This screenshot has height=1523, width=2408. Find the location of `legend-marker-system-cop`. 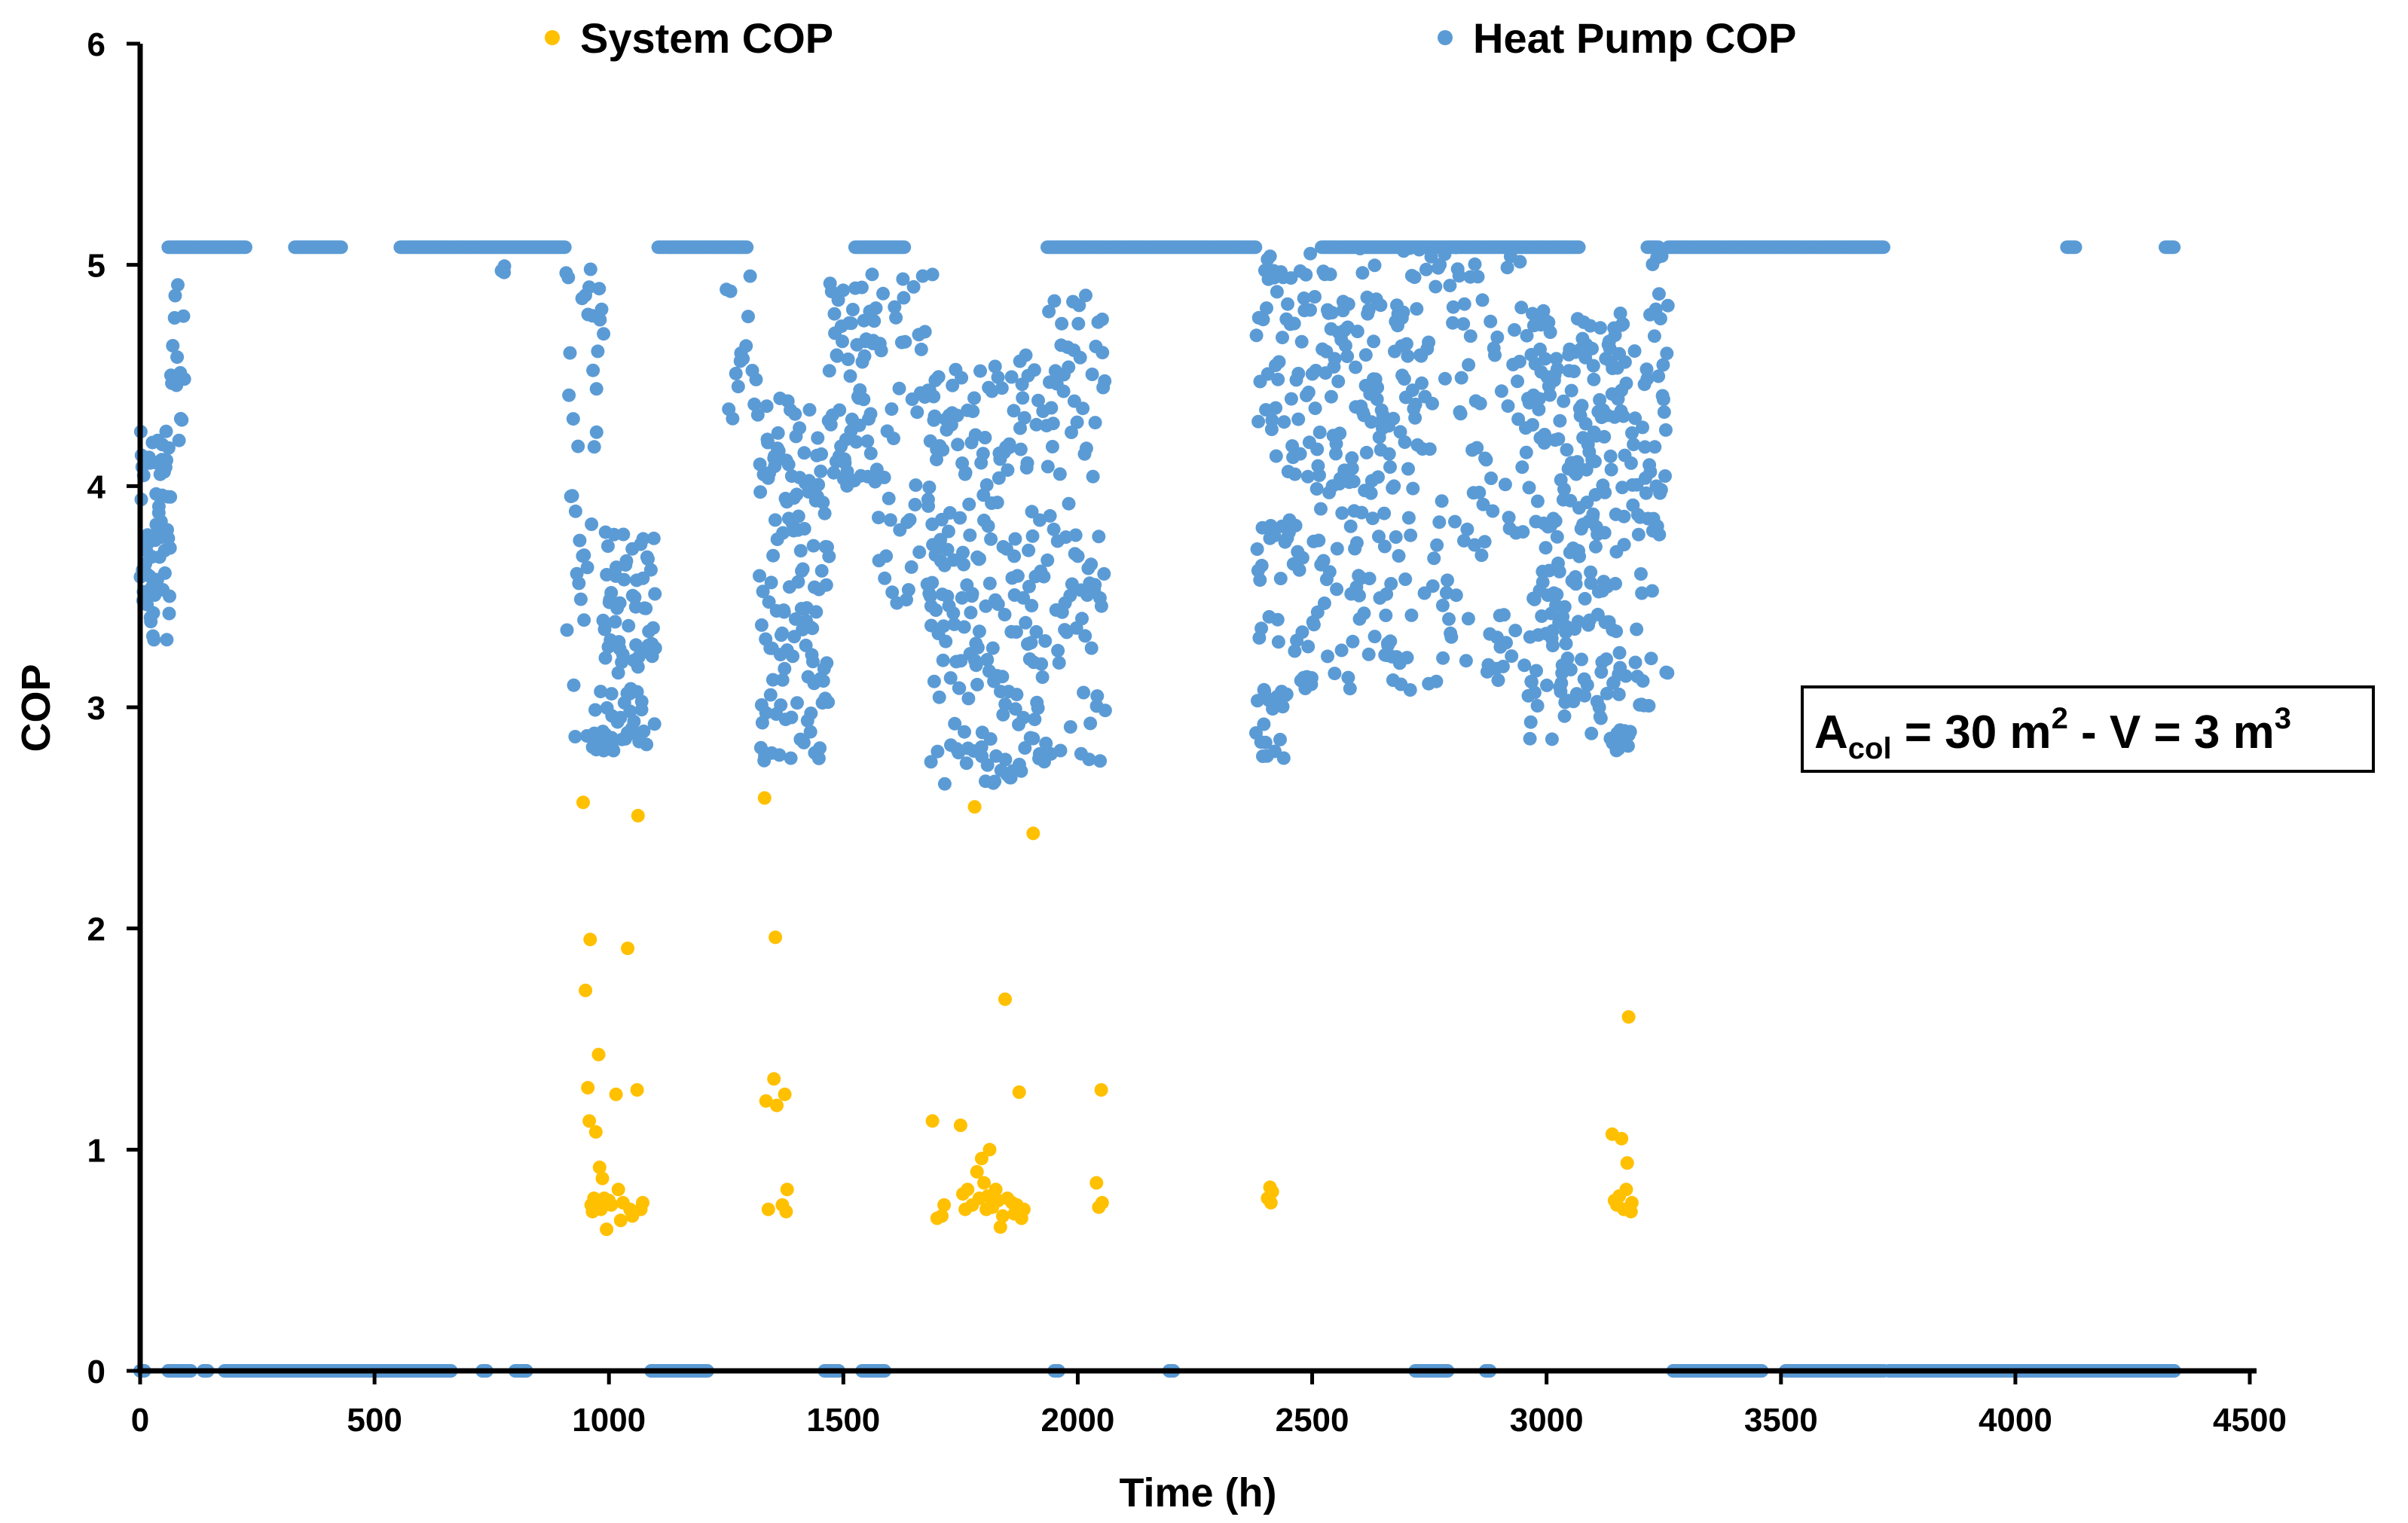

legend-marker-system-cop is located at coordinates (552, 37).